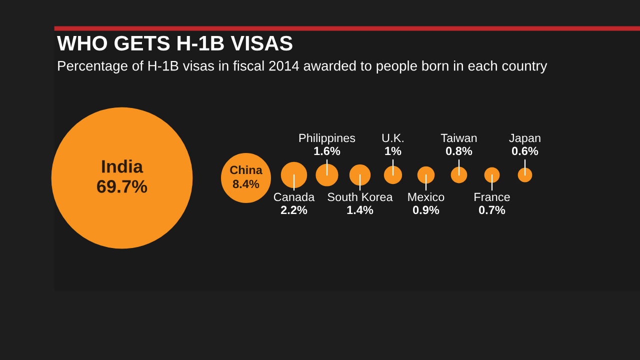  I want to click on data-label: 8.4%, so click(246, 184).